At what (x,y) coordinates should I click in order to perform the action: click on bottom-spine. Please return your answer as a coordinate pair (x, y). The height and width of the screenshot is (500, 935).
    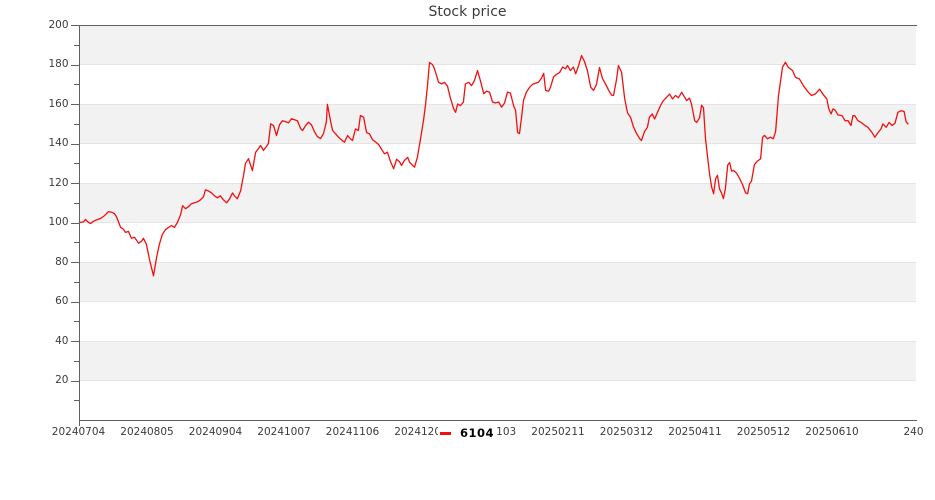
    Looking at the image, I should click on (497, 420).